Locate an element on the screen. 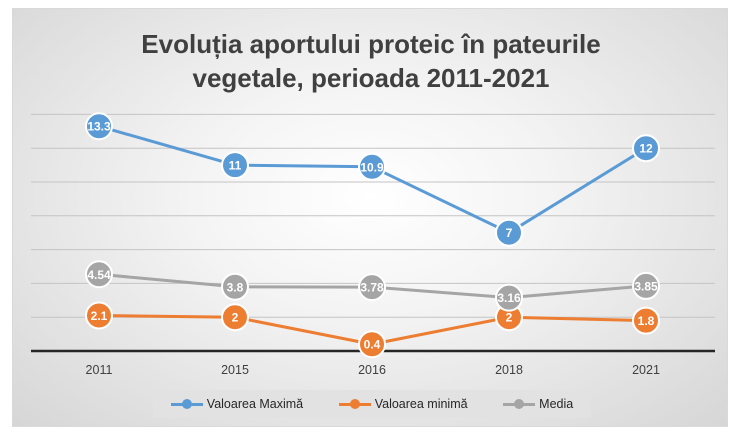 The height and width of the screenshot is (436, 739). x-tick-label: 2016 is located at coordinates (372, 370).